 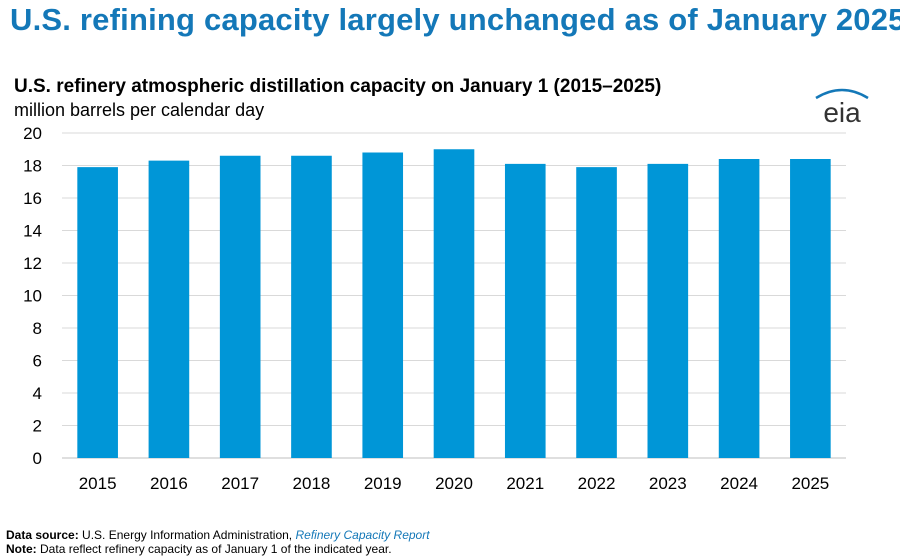 I want to click on x-tick-label: 2019, so click(x=383, y=483).